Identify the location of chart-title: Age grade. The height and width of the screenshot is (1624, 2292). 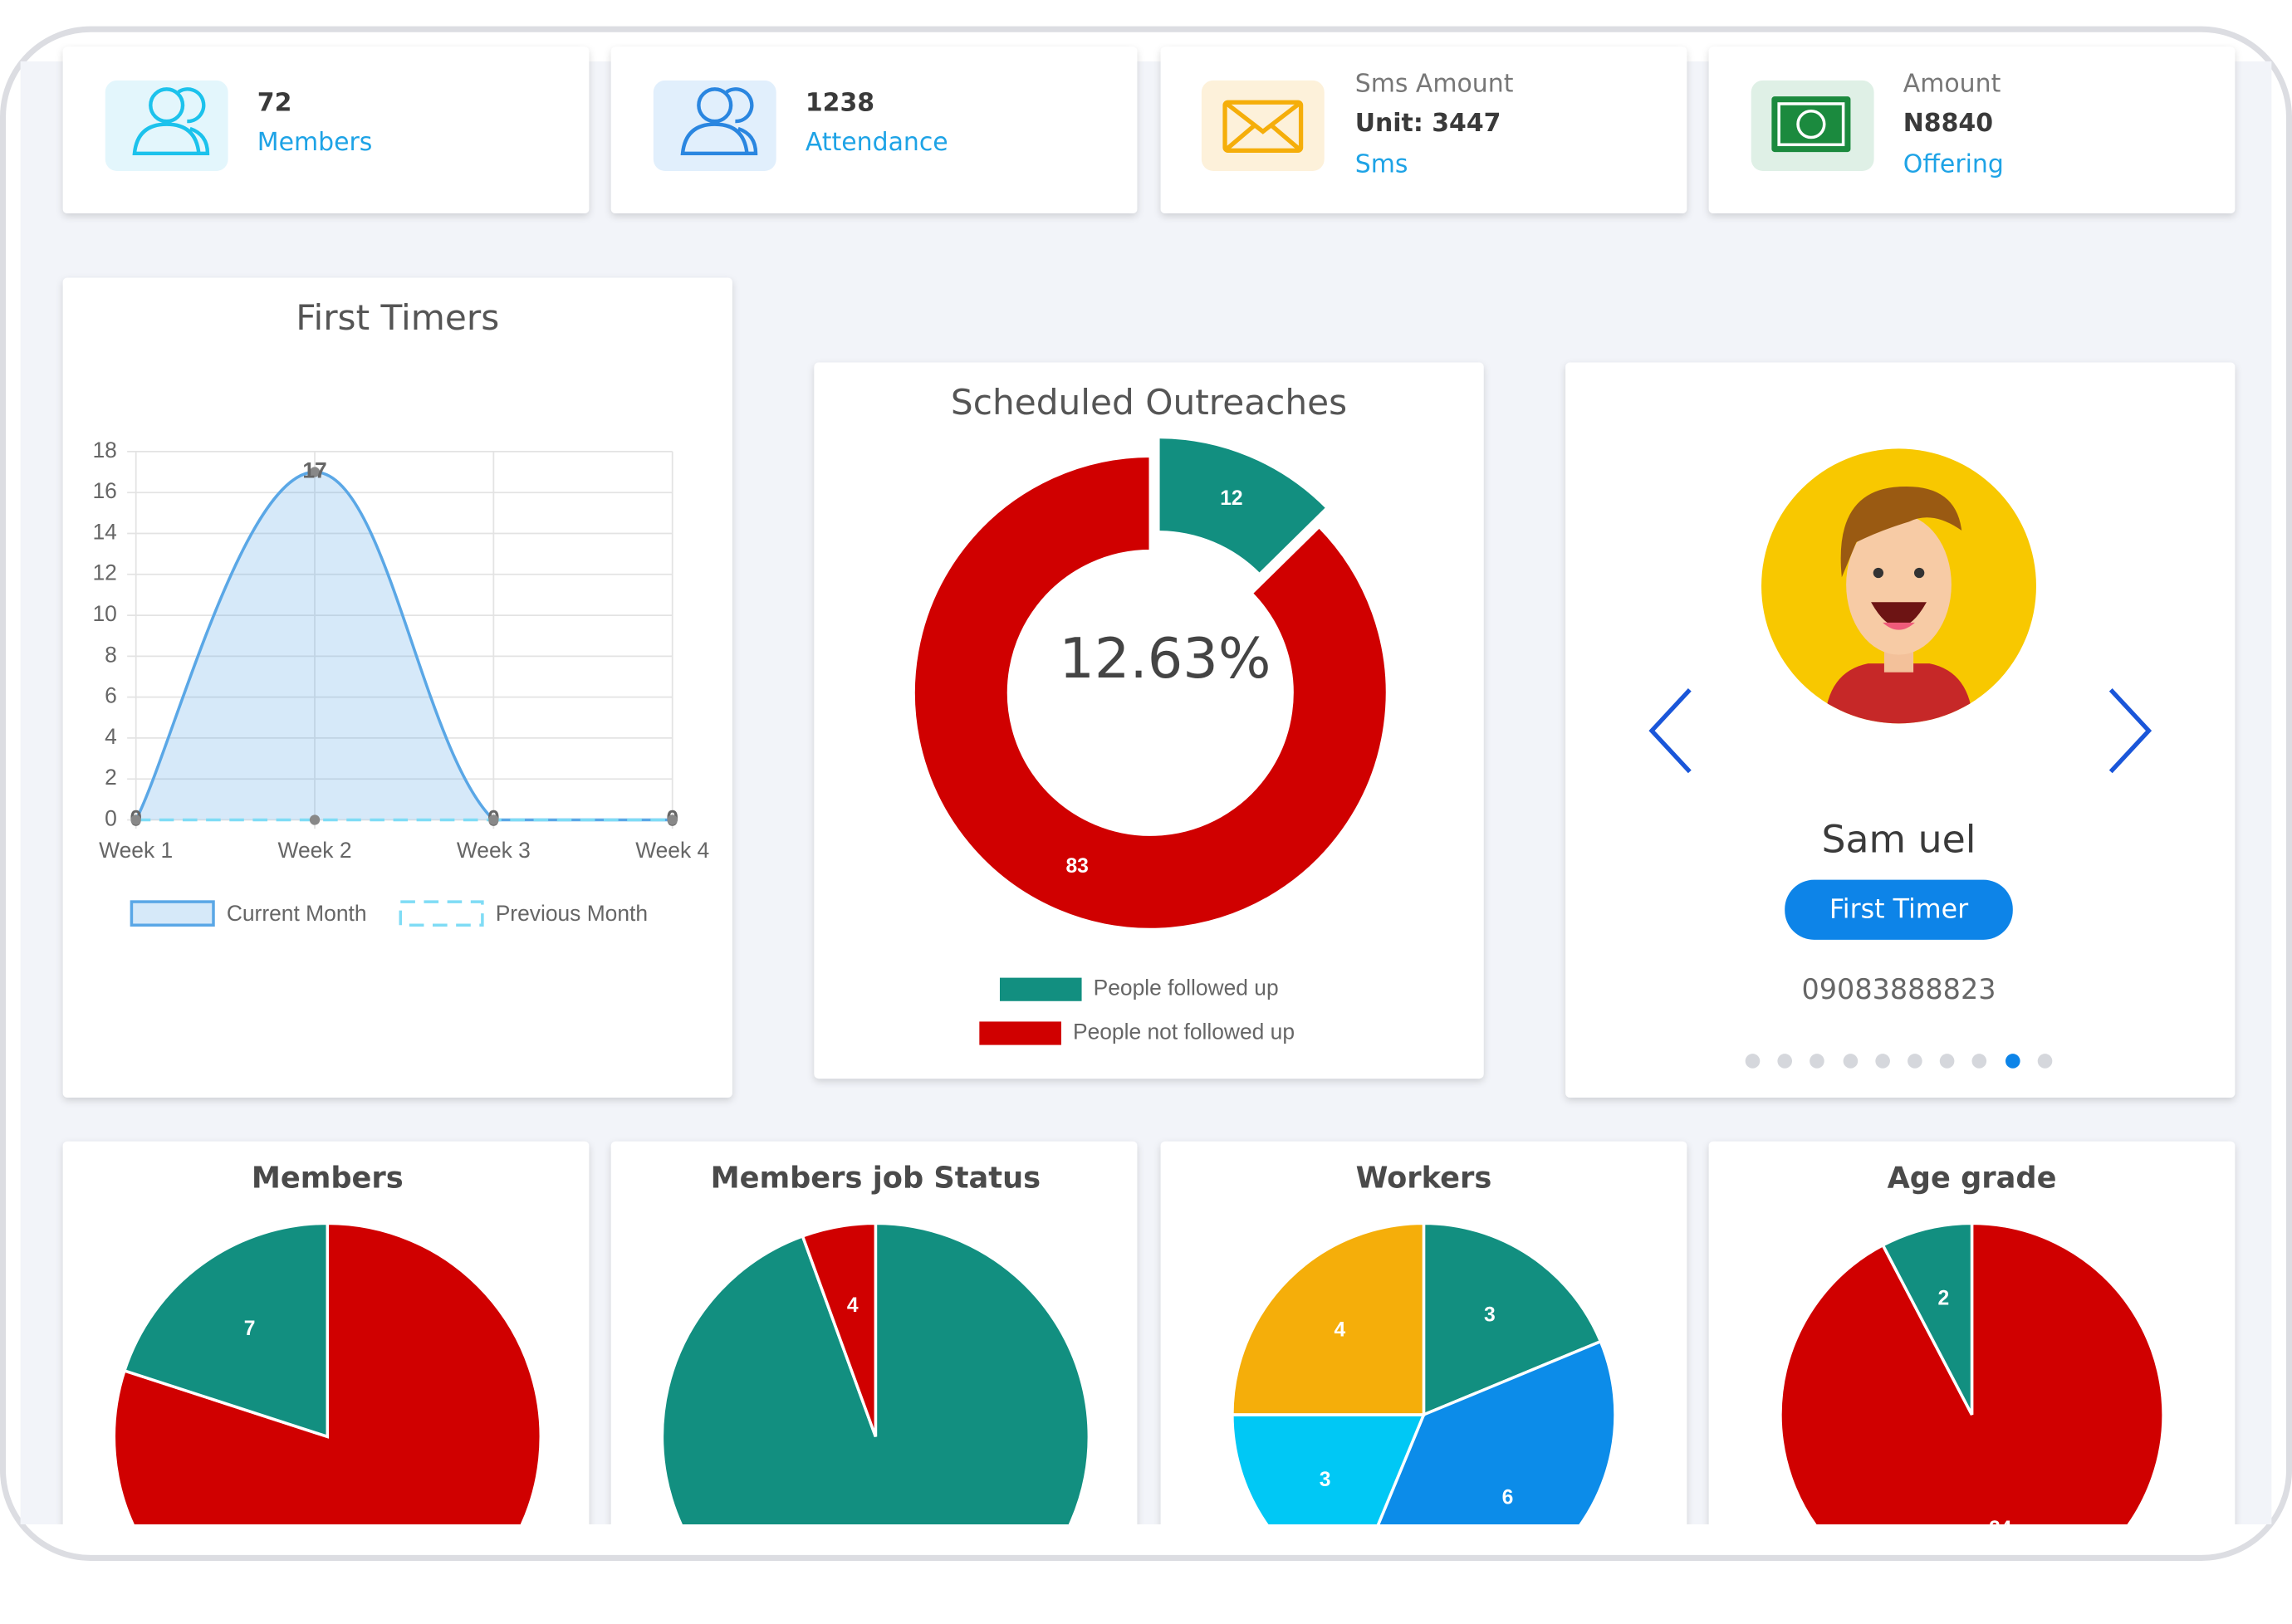
(1972, 1179).